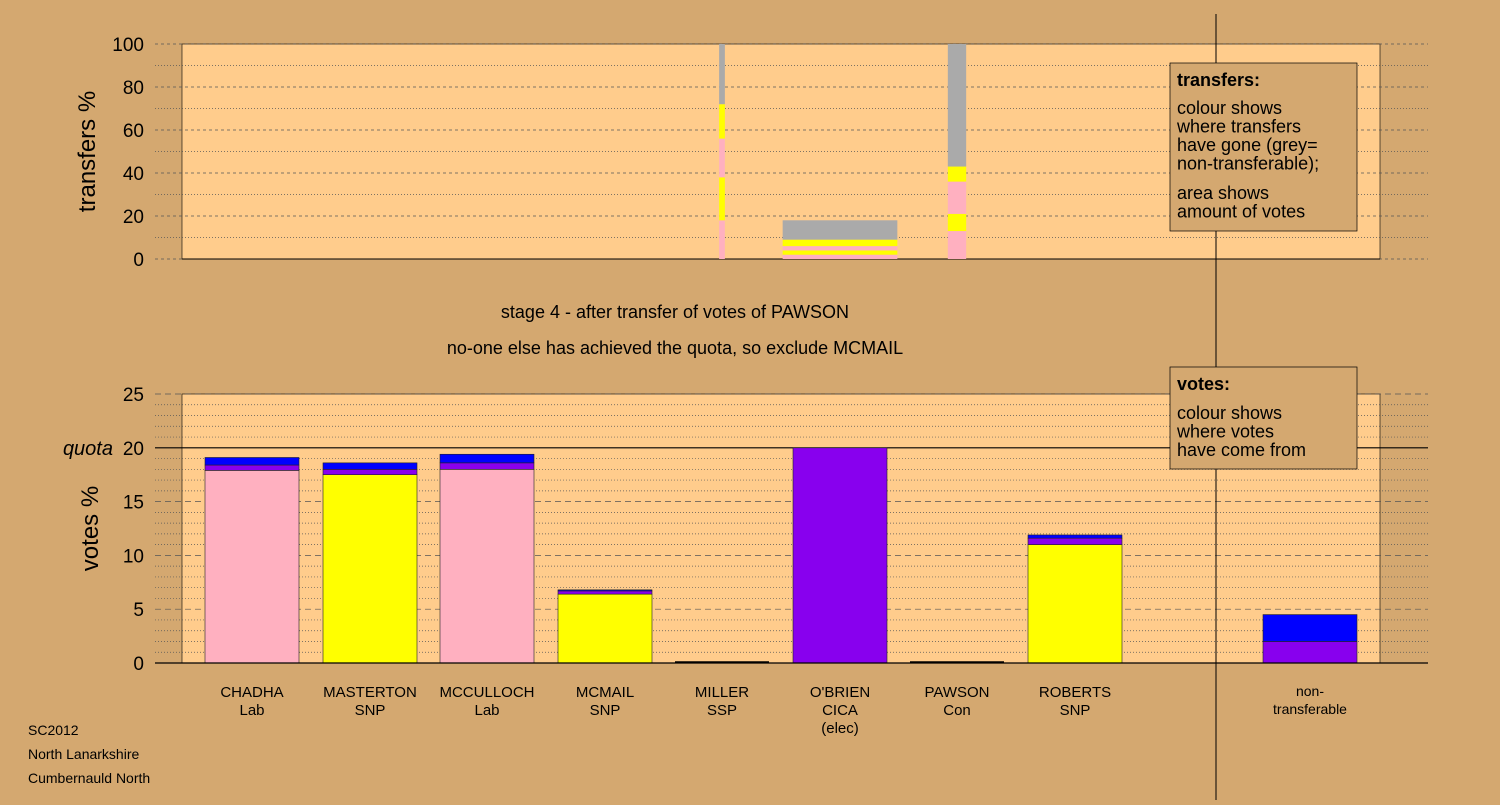  I want to click on quota-label: quota, so click(88, 449).